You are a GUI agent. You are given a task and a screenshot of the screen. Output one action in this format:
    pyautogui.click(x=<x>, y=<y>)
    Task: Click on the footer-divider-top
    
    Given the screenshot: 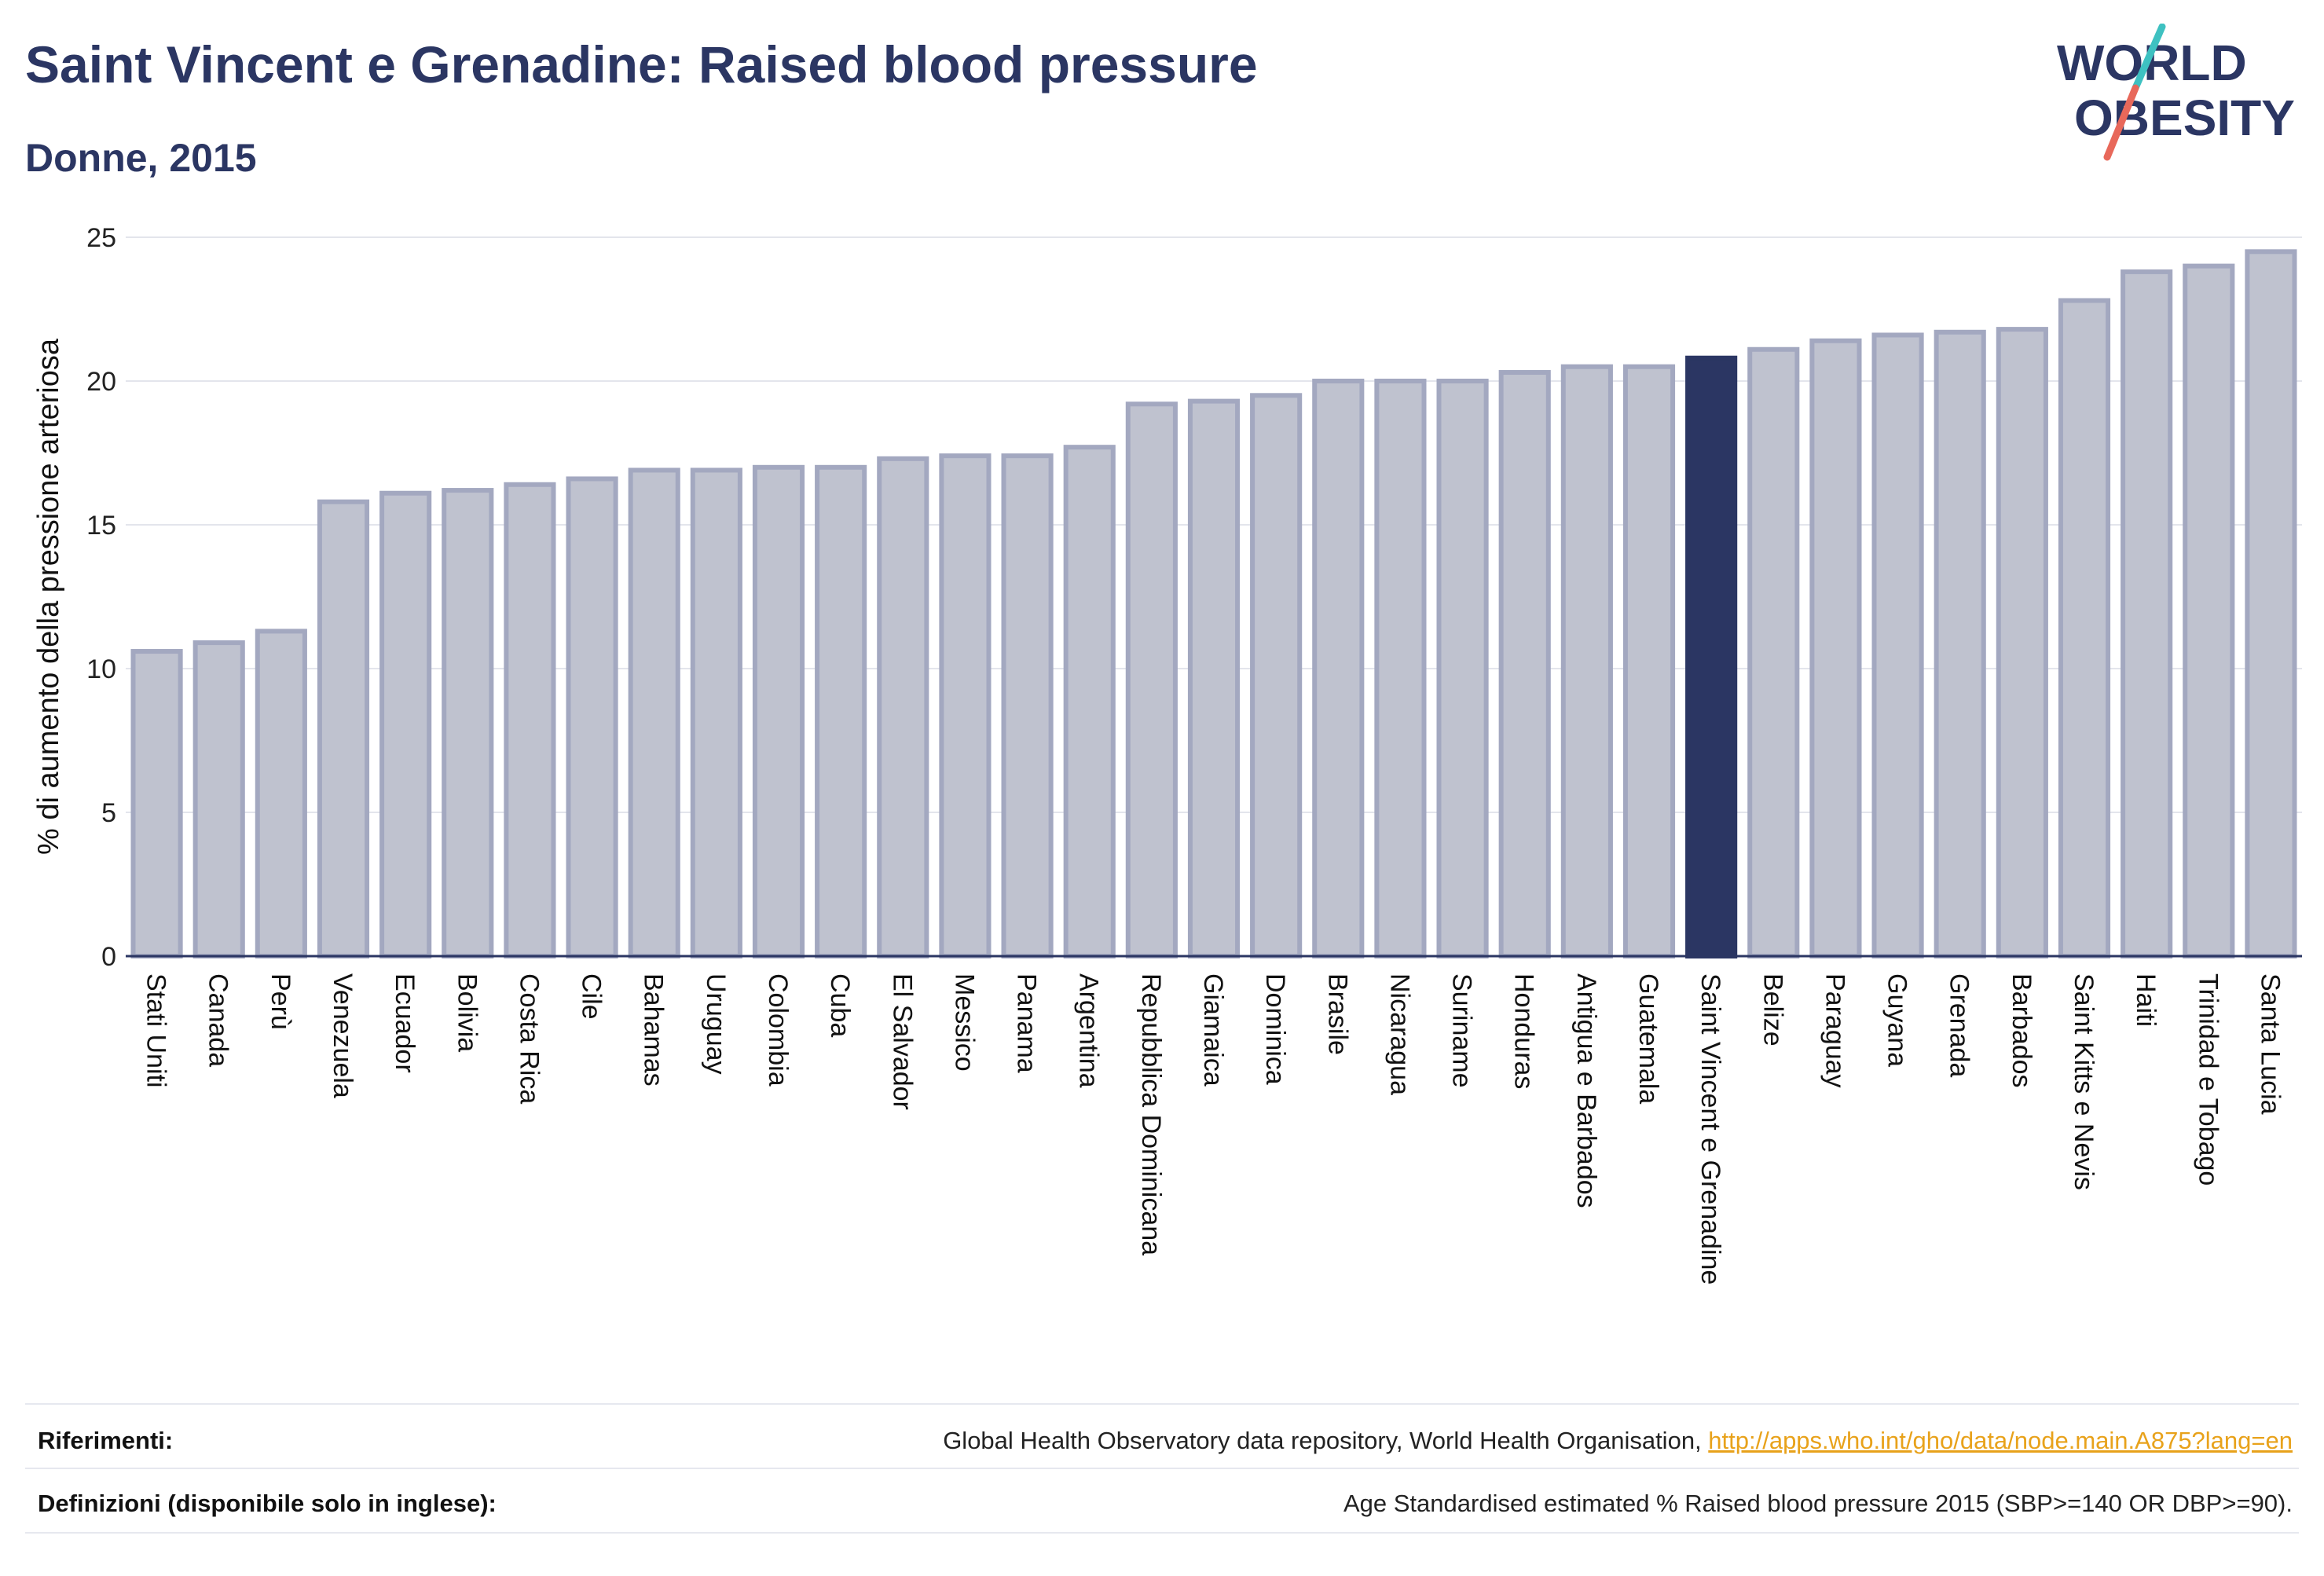 What is the action you would take?
    pyautogui.click(x=1162, y=1404)
    